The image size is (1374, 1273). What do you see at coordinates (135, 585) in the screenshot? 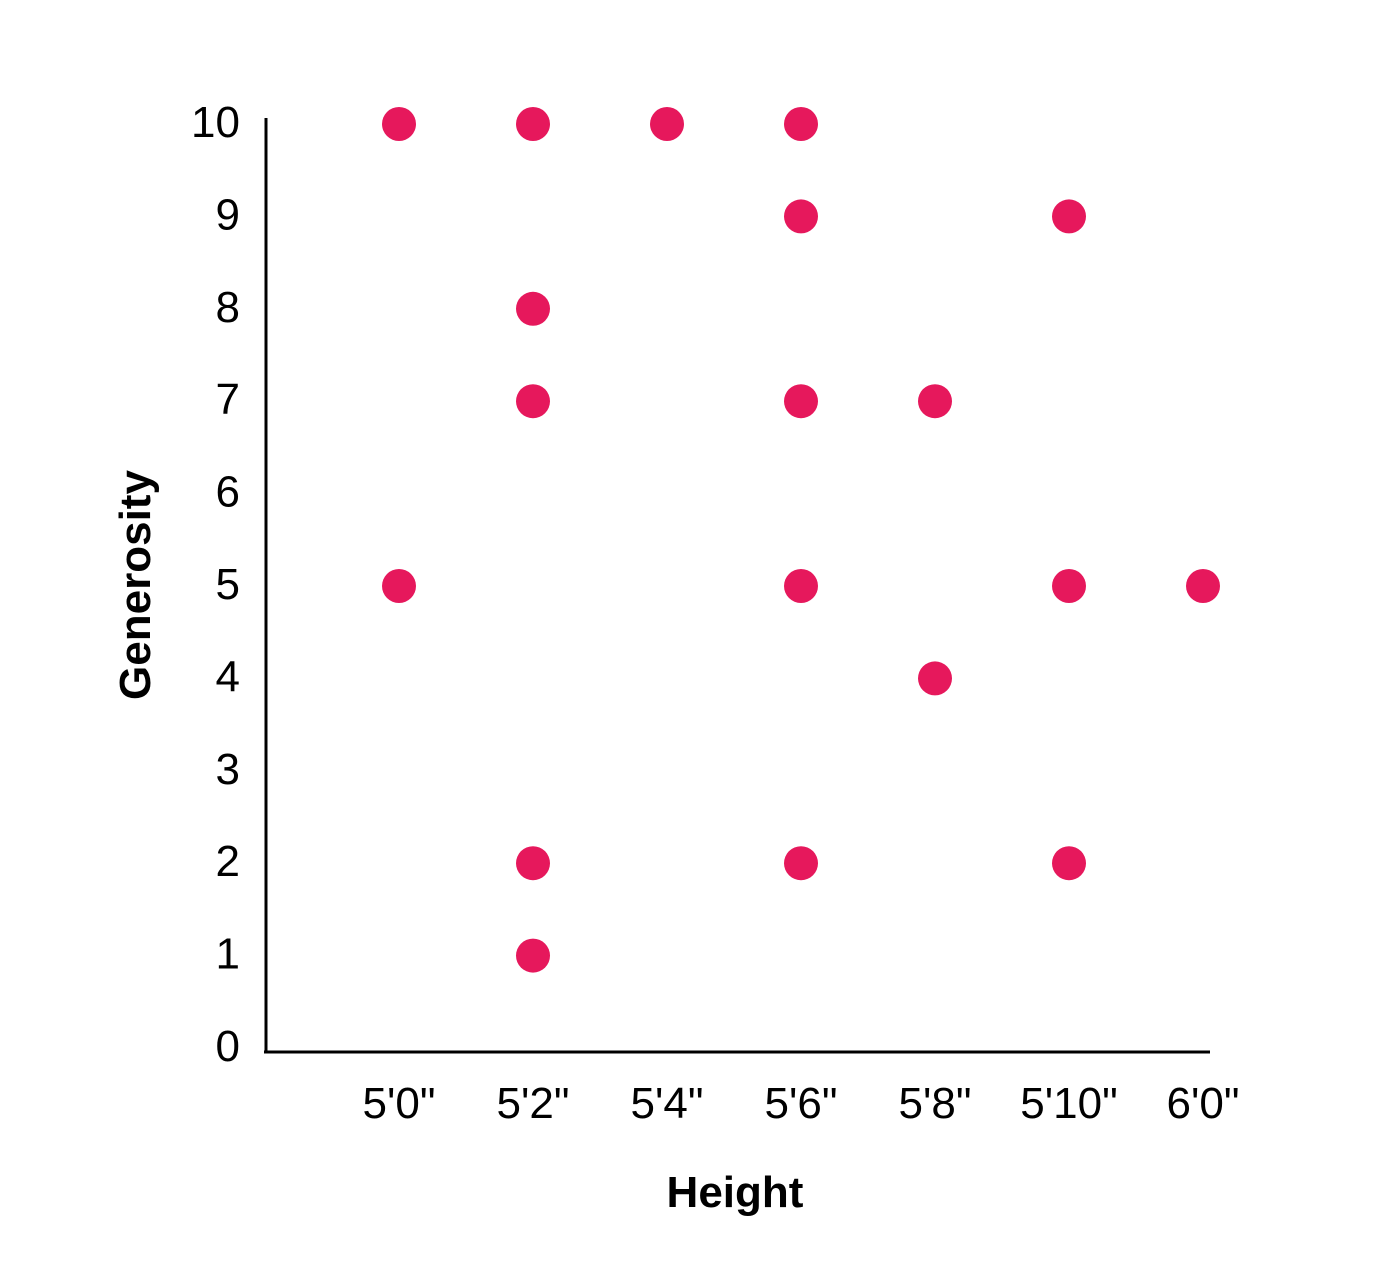
I see `y-axis-title: Generosity` at bounding box center [135, 585].